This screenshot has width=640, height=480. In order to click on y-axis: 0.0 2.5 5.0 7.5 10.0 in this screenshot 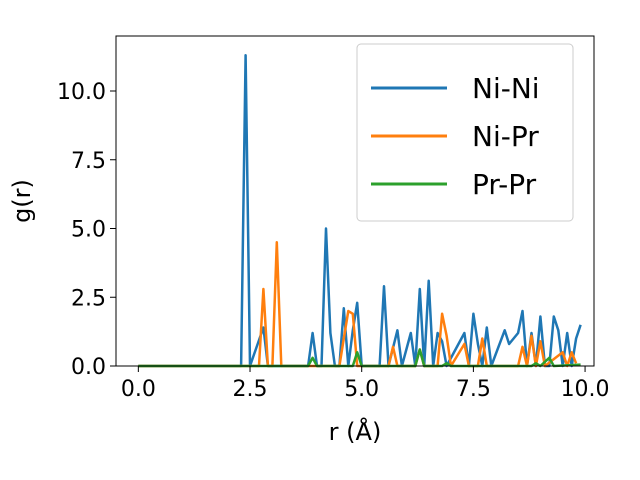, I will do `click(86, 230)`.